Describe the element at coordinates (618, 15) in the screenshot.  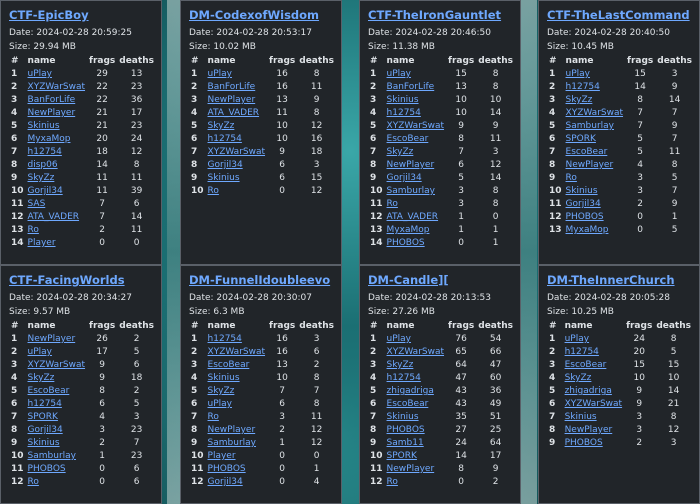
I see `match-title-link: CTF-TheLastCommand` at that location.